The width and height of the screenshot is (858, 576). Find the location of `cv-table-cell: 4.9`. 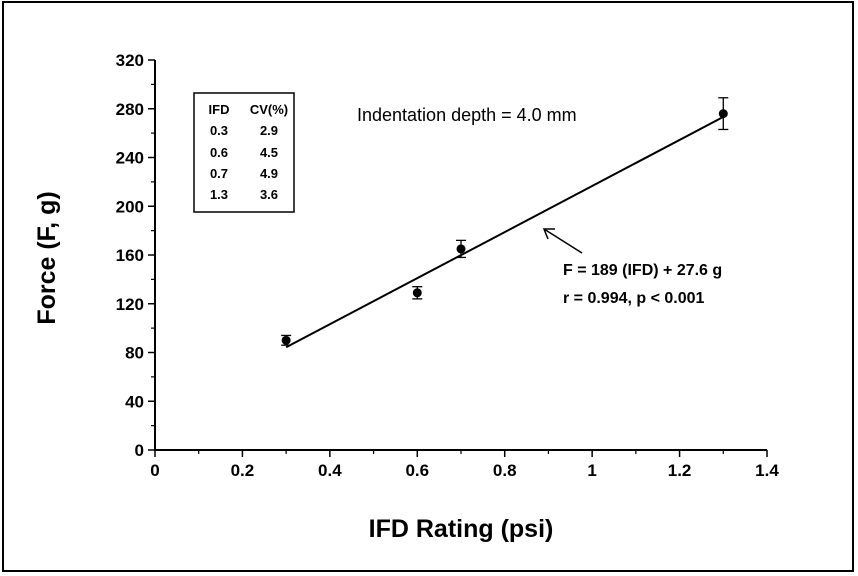

cv-table-cell: 4.9 is located at coordinates (269, 173).